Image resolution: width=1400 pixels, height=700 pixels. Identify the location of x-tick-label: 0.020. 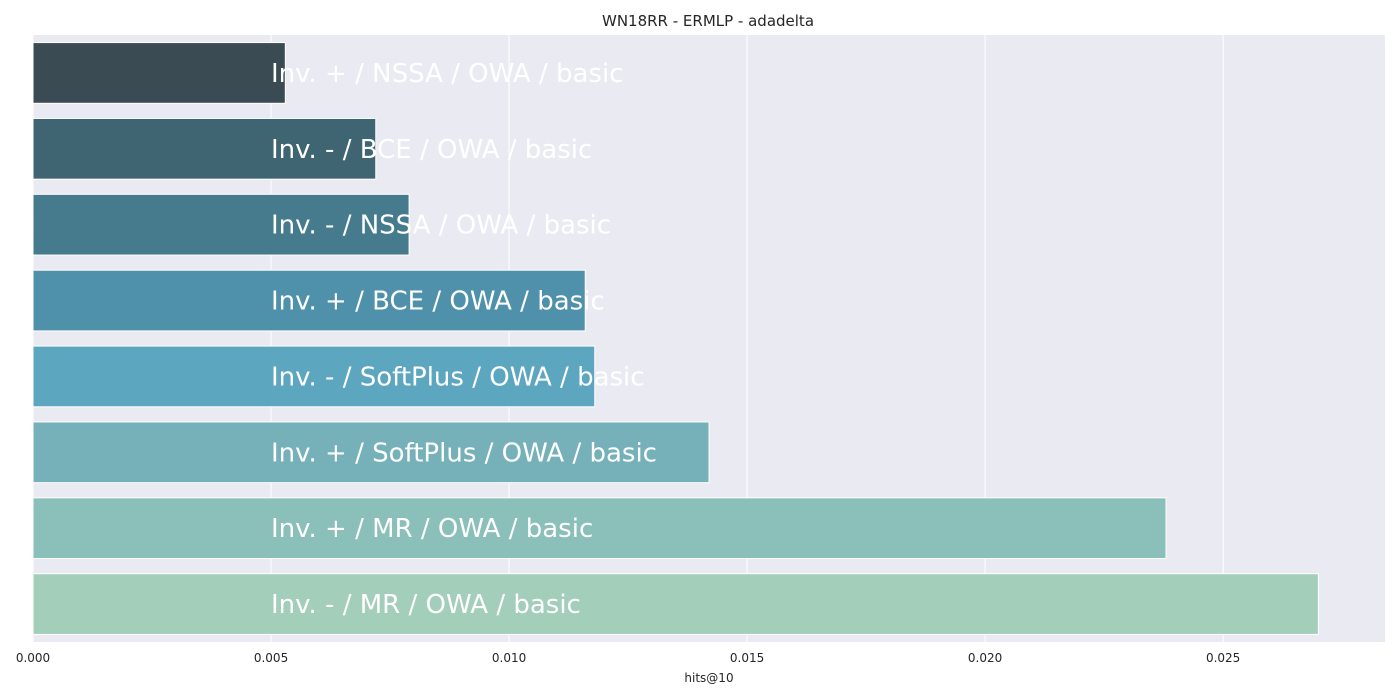
(985, 658).